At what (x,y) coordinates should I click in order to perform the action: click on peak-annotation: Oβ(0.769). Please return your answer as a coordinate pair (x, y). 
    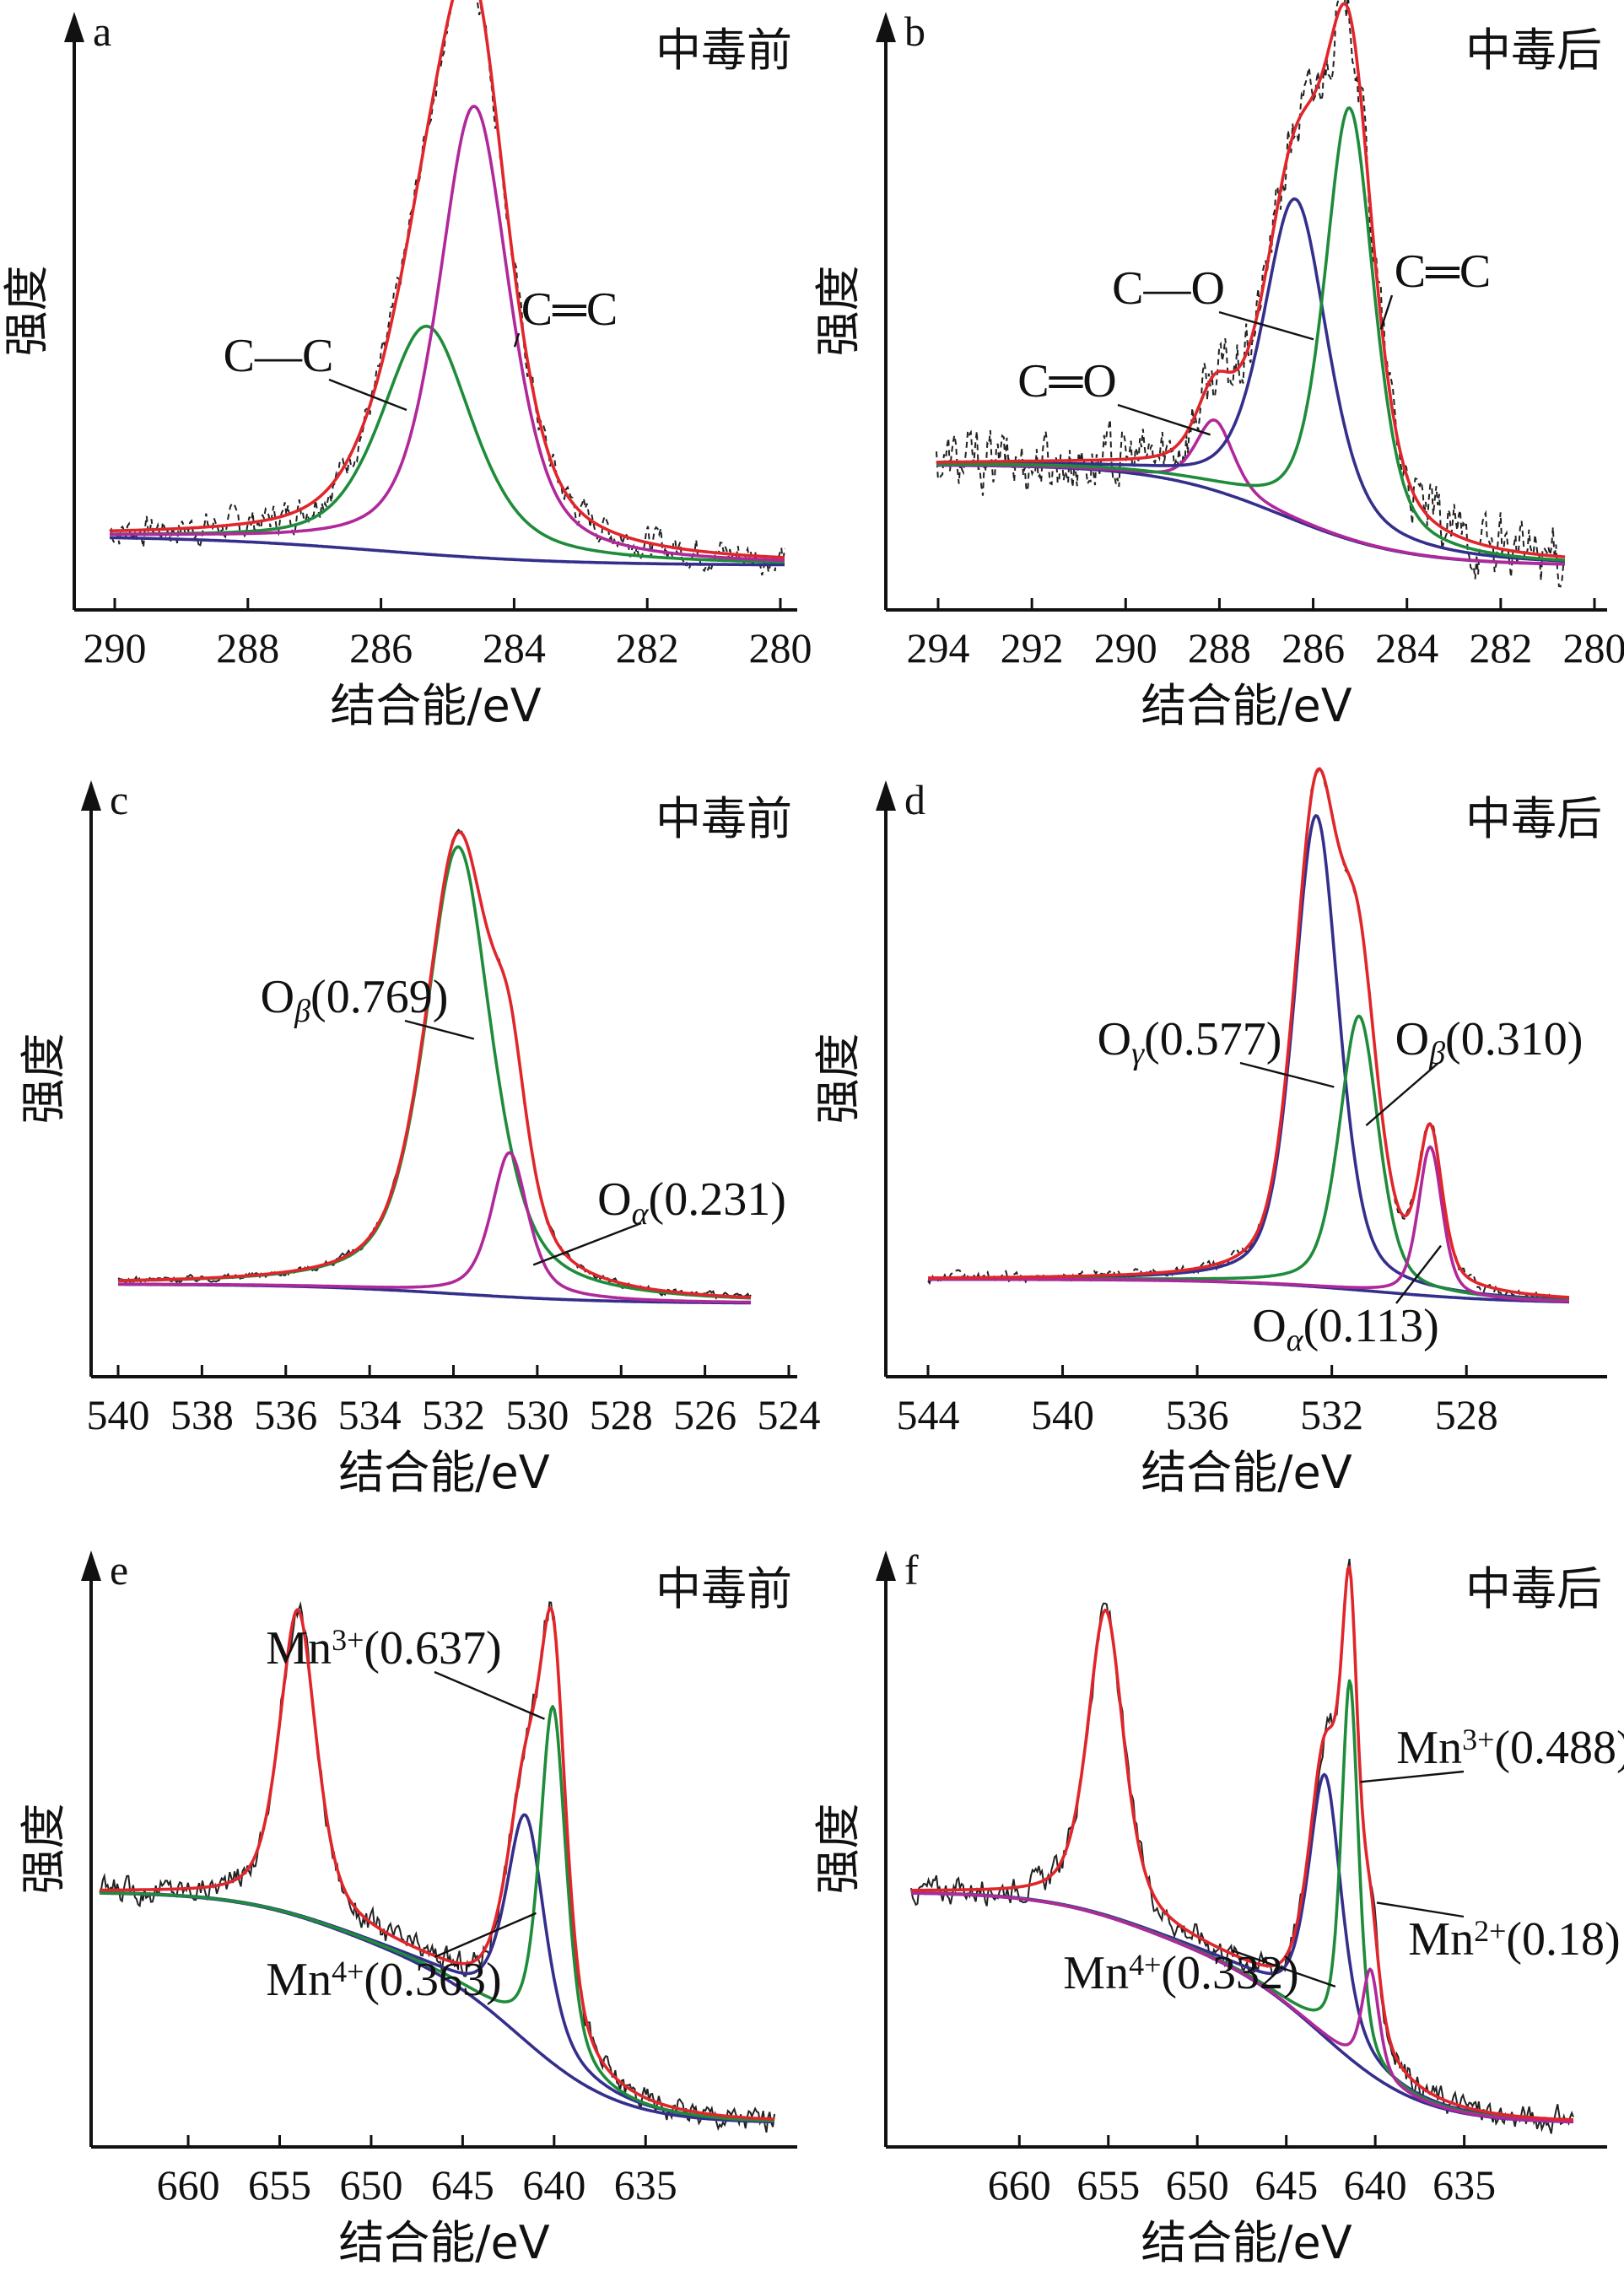
    Looking at the image, I should click on (355, 1000).